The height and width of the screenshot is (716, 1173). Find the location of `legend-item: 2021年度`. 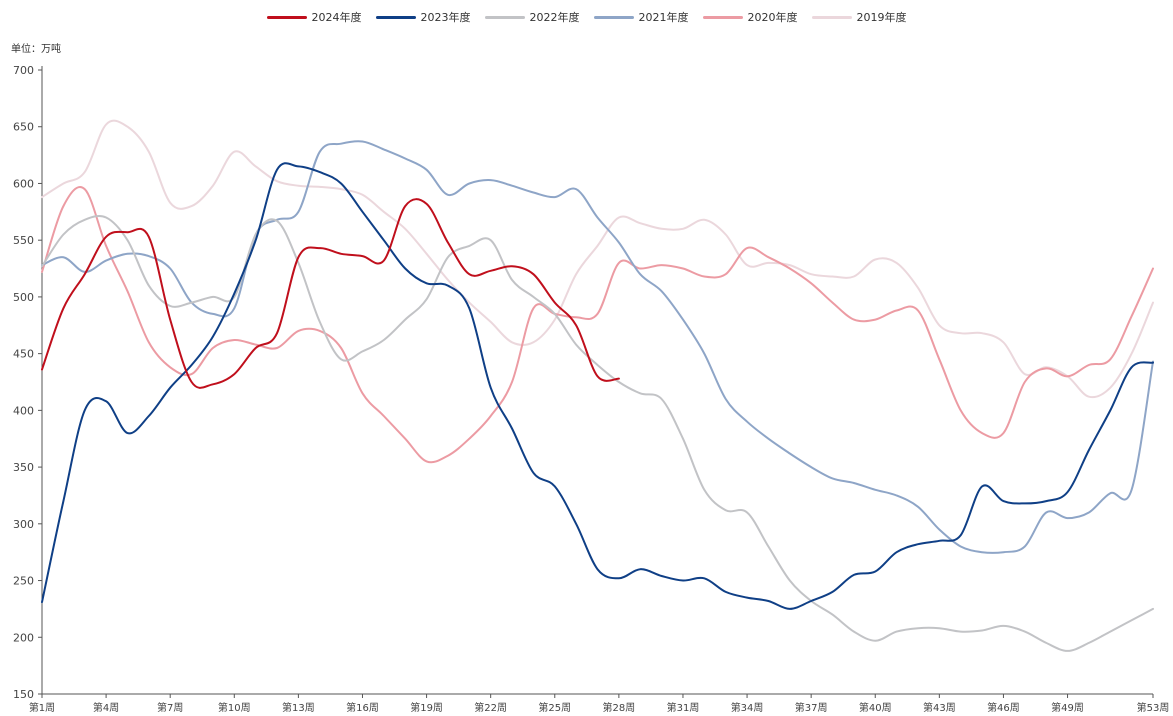

legend-item: 2021年度 is located at coordinates (641, 17).